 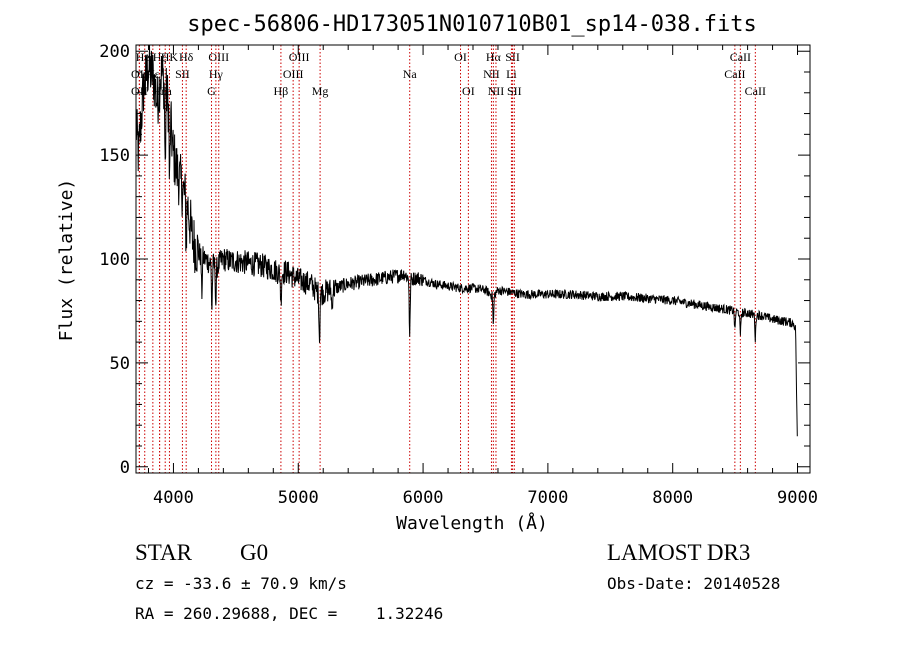 I want to click on line-marker-label: Li, so click(x=511, y=74).